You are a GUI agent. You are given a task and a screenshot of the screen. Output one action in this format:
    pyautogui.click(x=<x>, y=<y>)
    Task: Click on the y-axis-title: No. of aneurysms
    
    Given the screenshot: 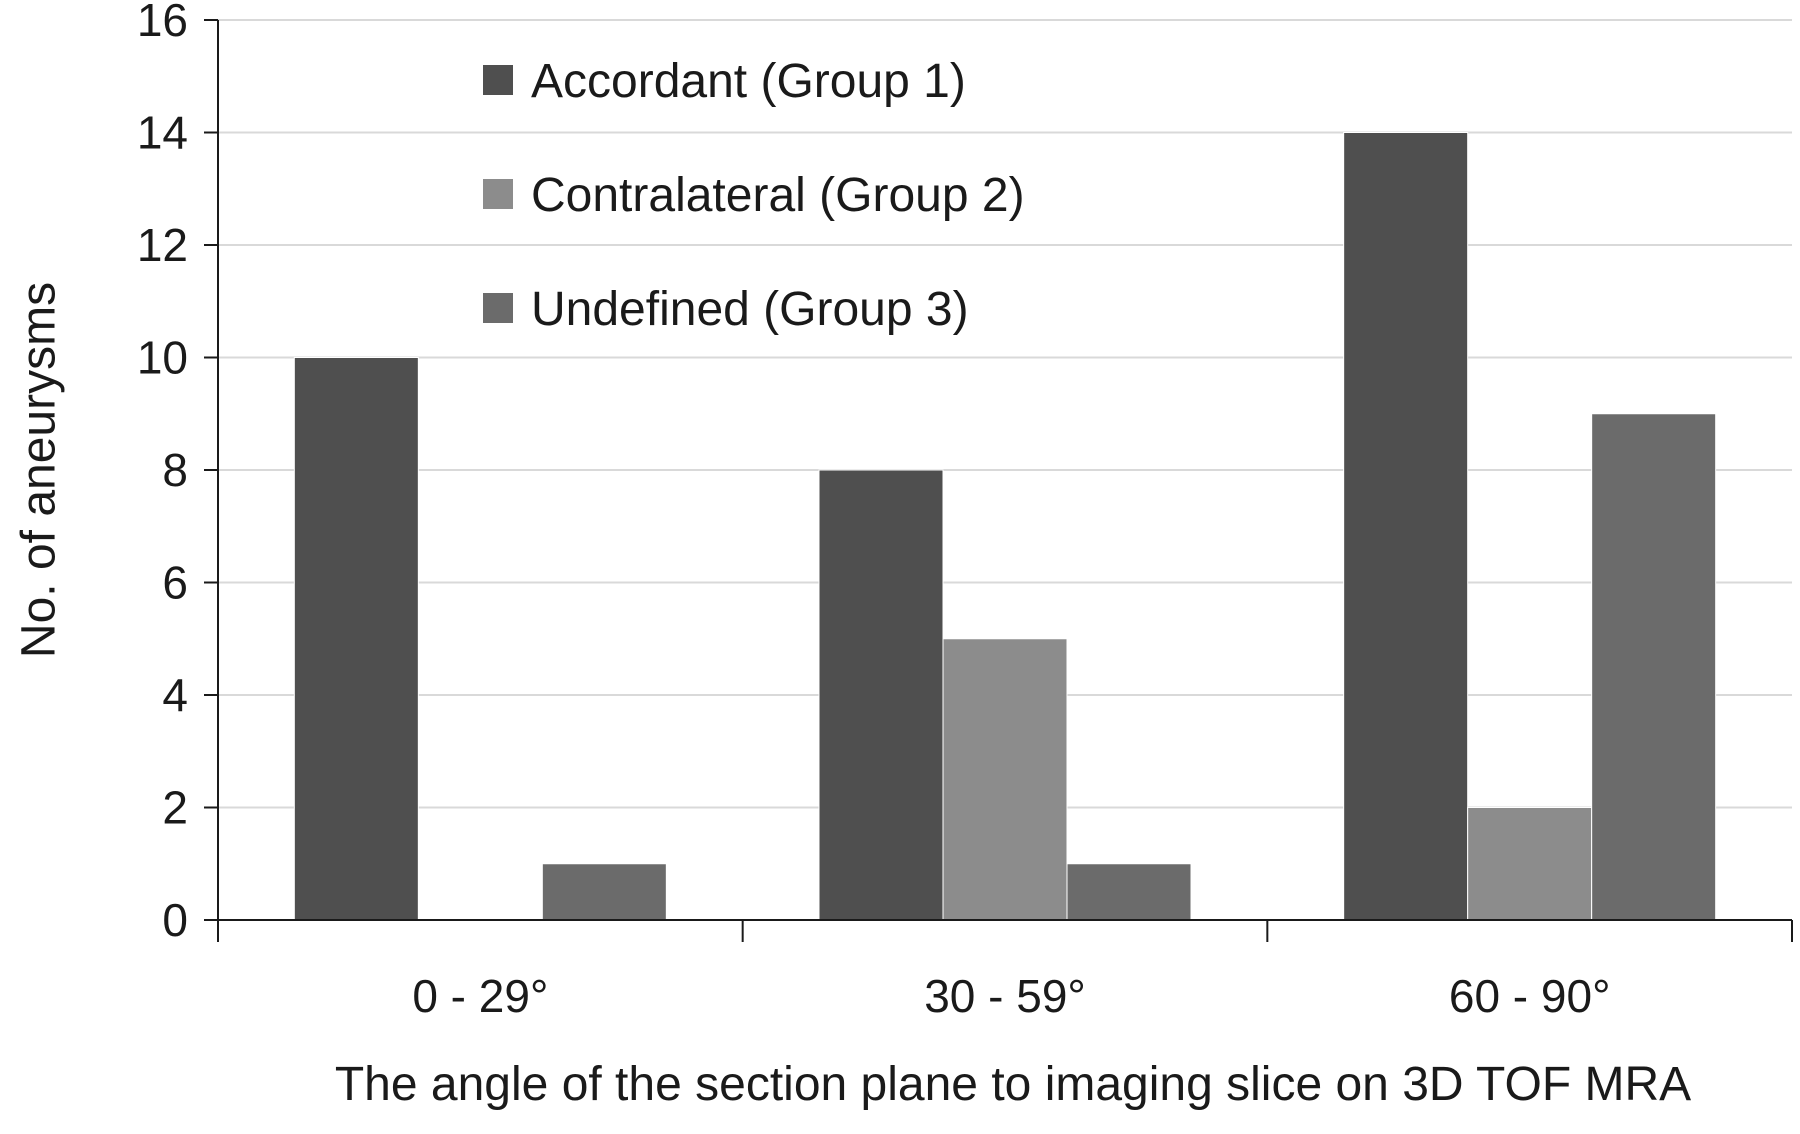 What is the action you would take?
    pyautogui.click(x=39, y=470)
    